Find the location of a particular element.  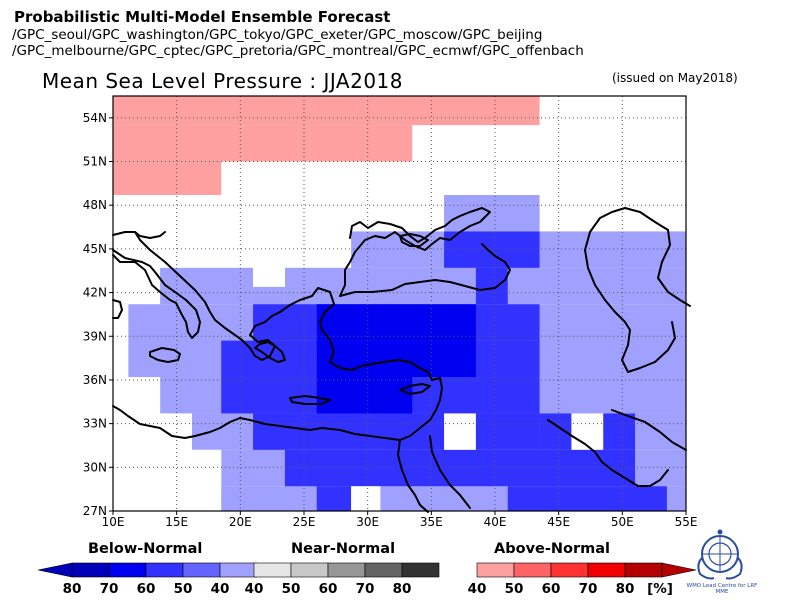

coast-red-sea-east is located at coordinates (450, 472).